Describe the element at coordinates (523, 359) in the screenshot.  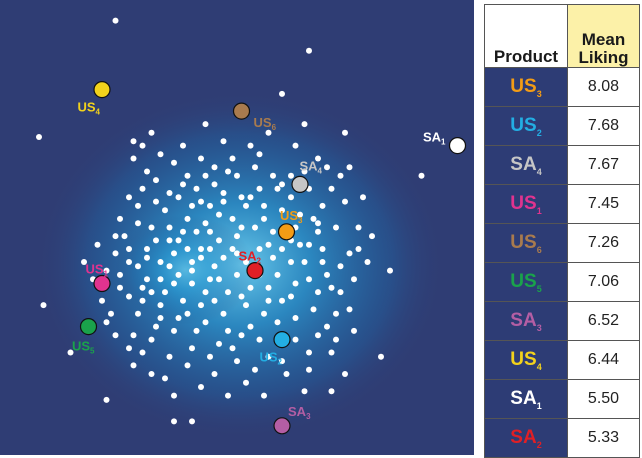
I see `product-code: US` at that location.